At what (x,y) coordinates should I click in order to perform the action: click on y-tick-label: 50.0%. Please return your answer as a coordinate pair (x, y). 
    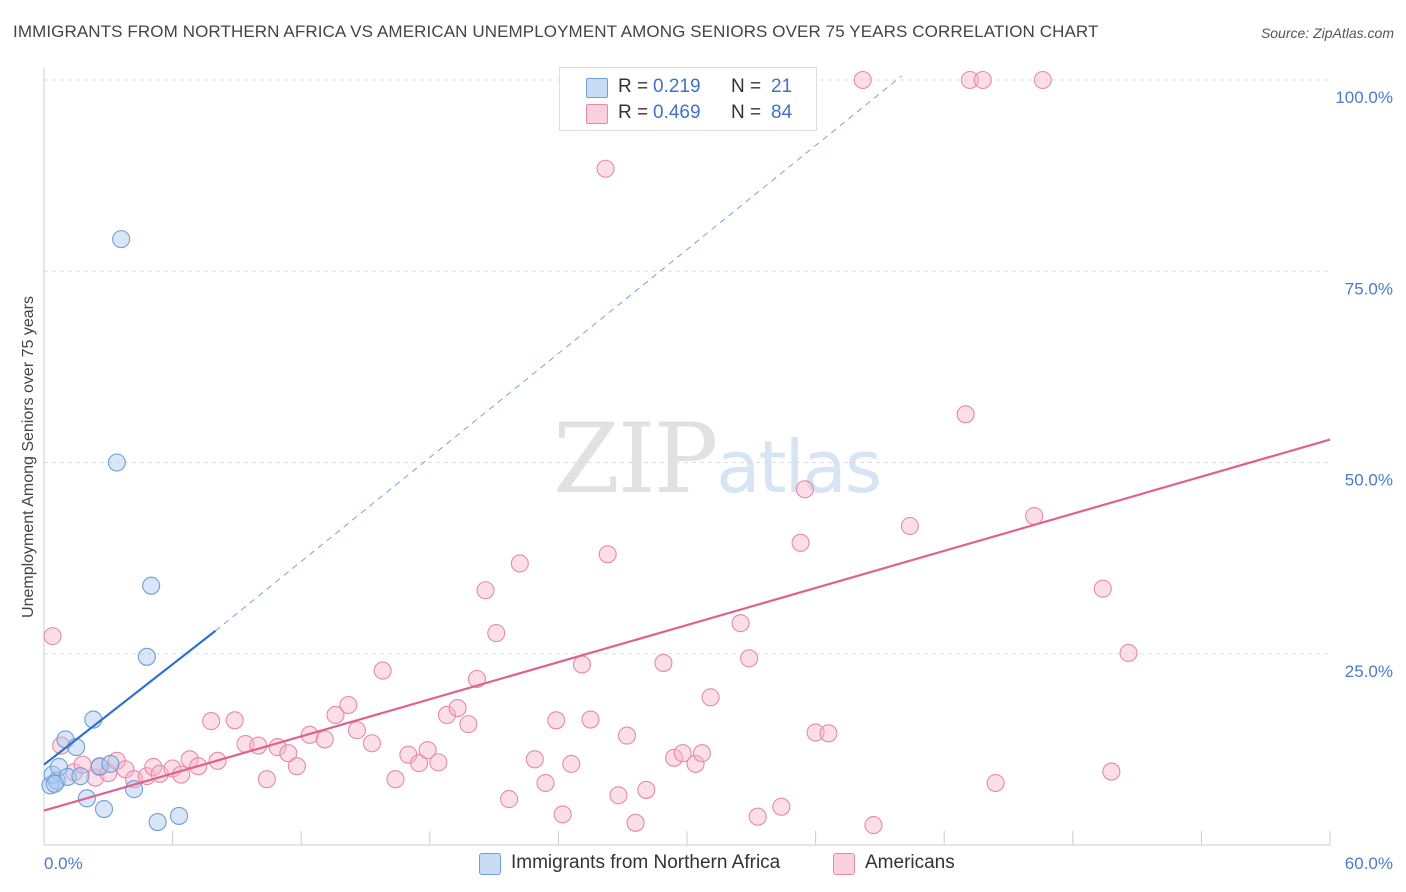
    Looking at the image, I should click on (1369, 480).